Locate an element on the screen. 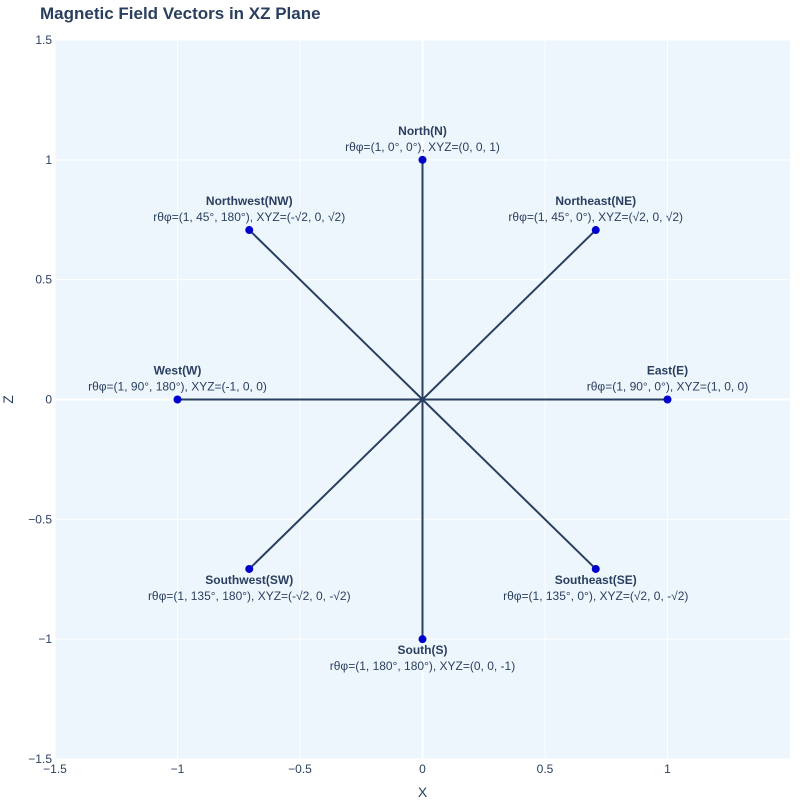  point-desc-label-0: rθφ=(1, 0°, 0°), XYZ=(0, 0, 1) is located at coordinates (422, 147).